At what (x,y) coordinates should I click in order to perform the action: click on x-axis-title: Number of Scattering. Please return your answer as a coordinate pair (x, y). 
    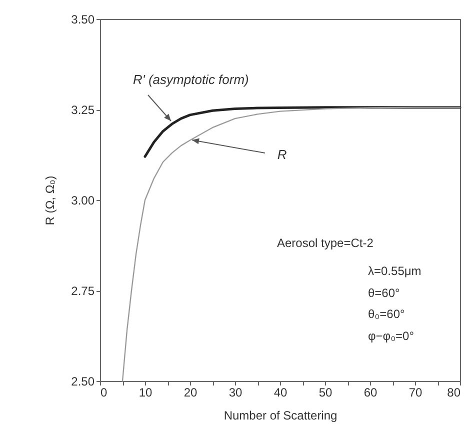
    Looking at the image, I should click on (281, 415).